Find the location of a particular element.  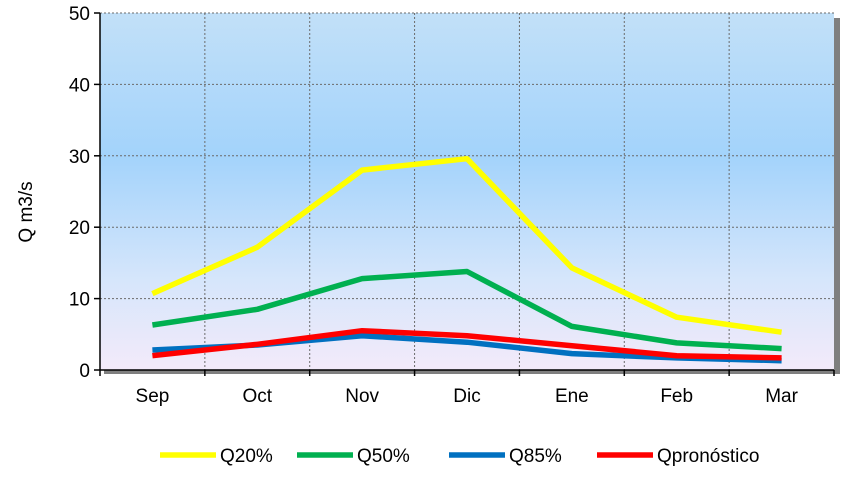

x-tick-label: Oct is located at coordinates (258, 396).